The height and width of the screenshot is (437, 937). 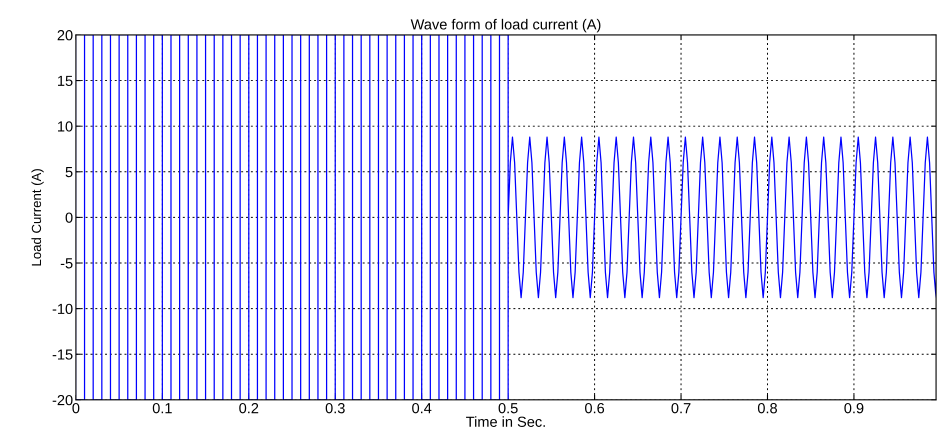 What do you see at coordinates (767, 408) in the screenshot?
I see `x-tick-label: 0.8` at bounding box center [767, 408].